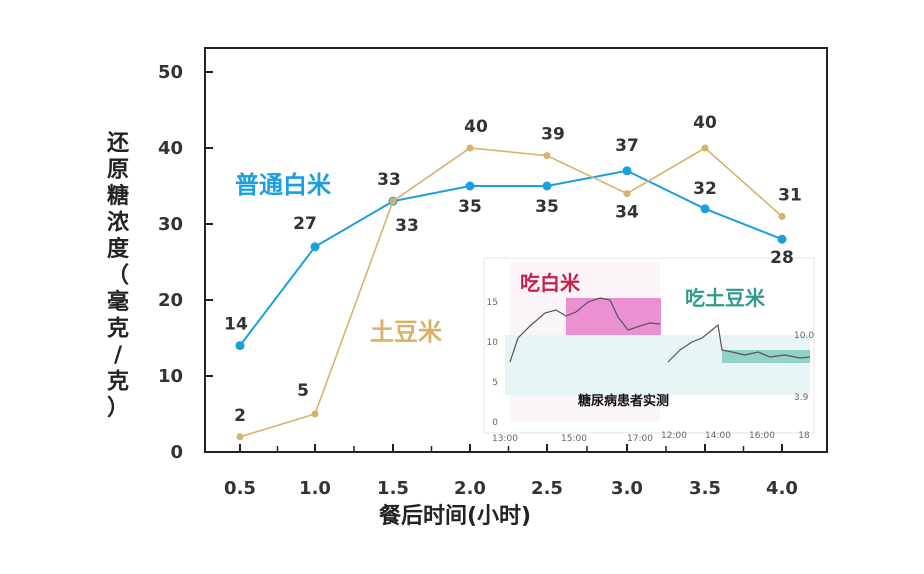 The image size is (924, 574). Describe the element at coordinates (170, 72) in the screenshot. I see `y-tick-label: 50` at that location.